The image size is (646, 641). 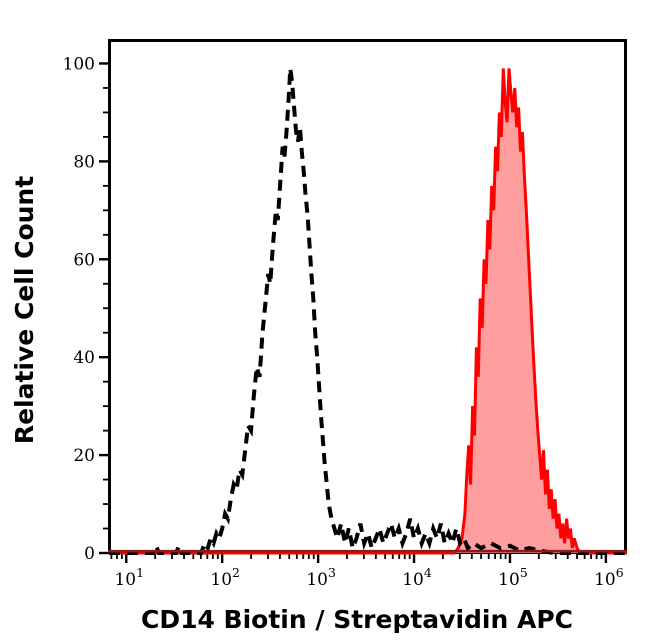 I want to click on x-tick-label: 10⁵, so click(x=513, y=577).